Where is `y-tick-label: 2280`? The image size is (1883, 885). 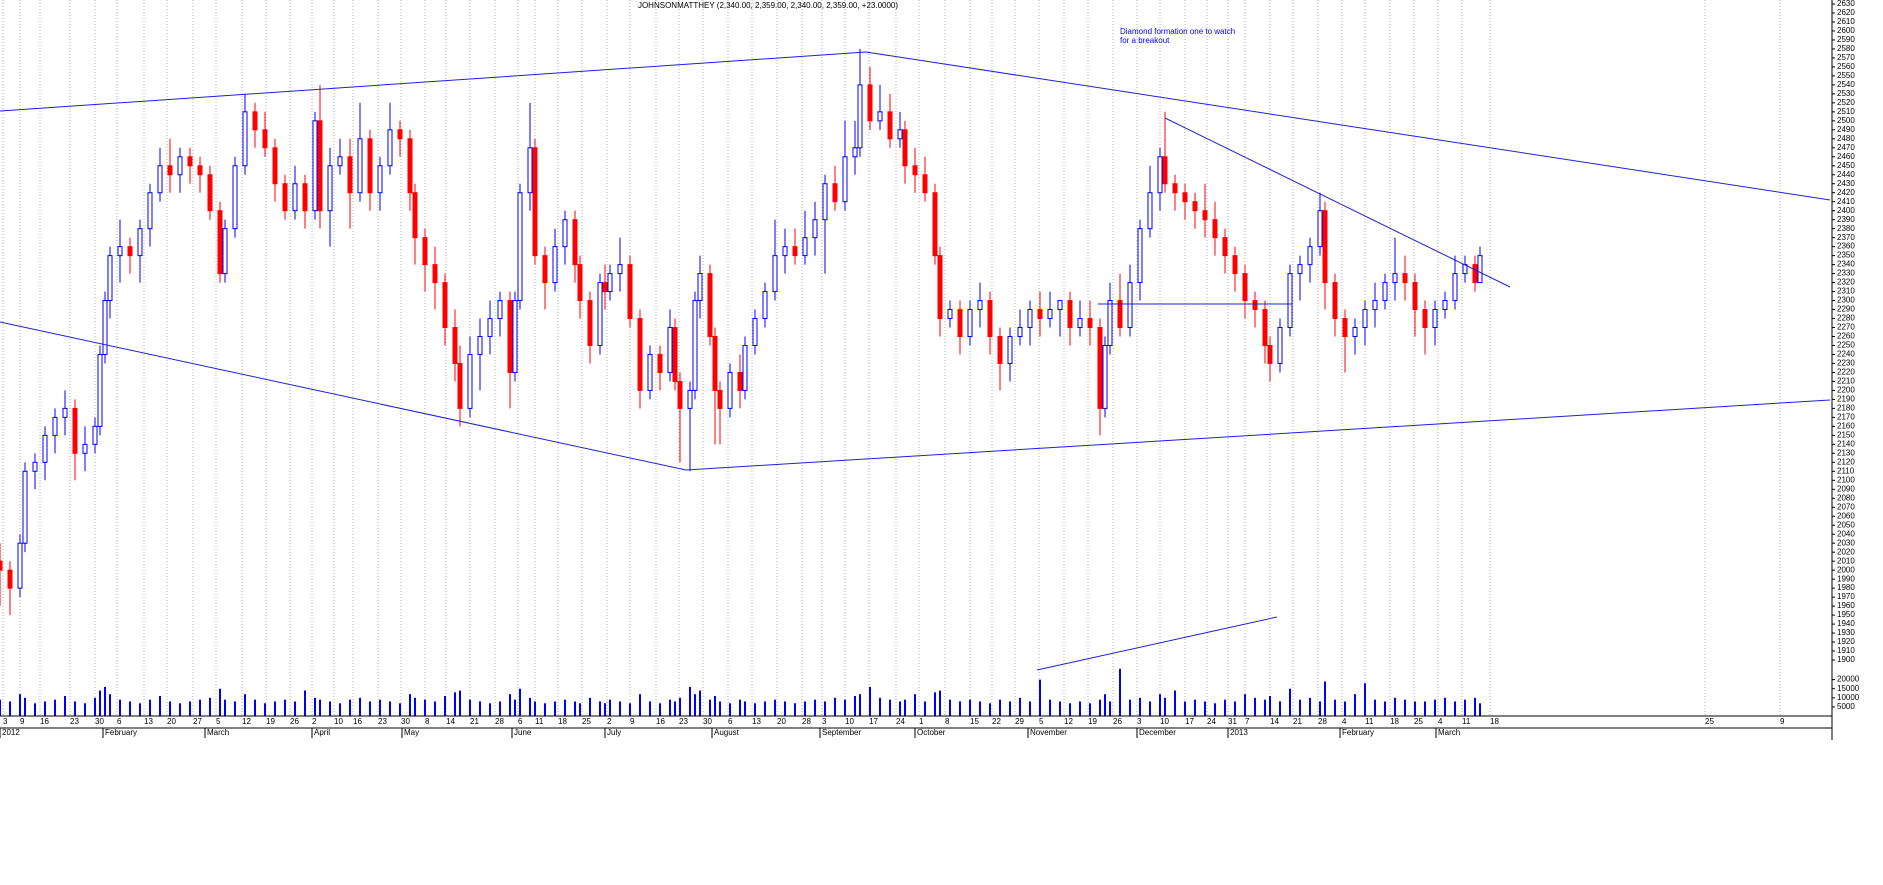 y-tick-label: 2280 is located at coordinates (1846, 318).